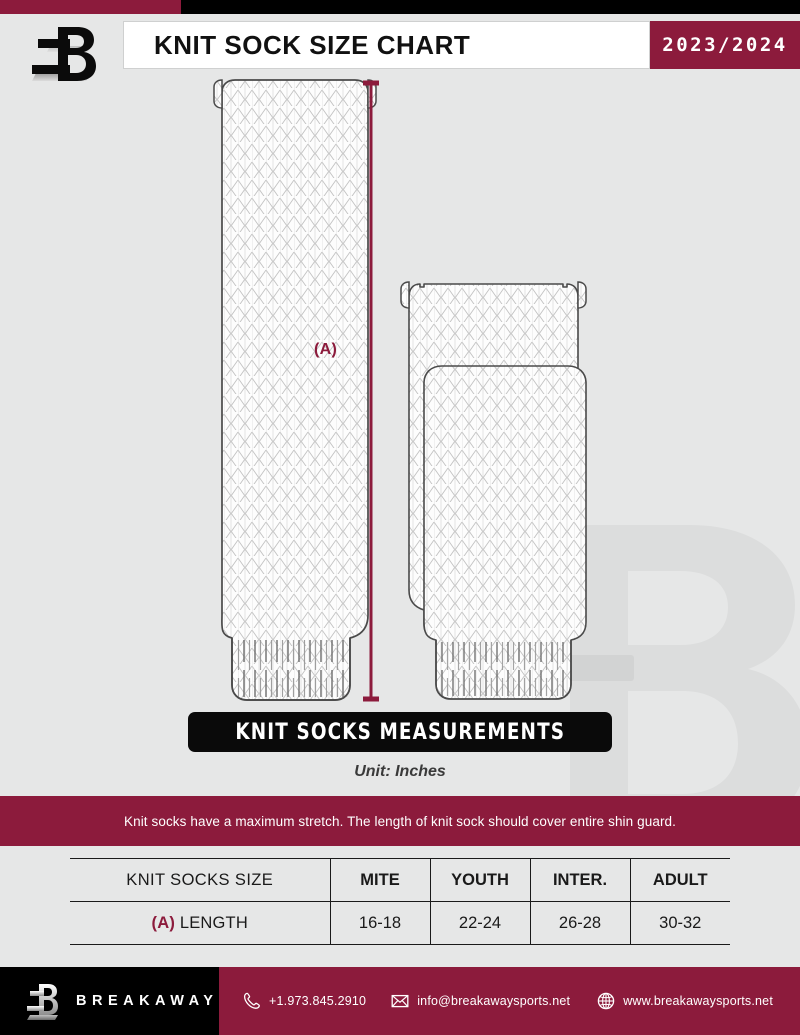 The image size is (800, 1035). Describe the element at coordinates (380, 880) in the screenshot. I see `table-header-mite: MITE` at that location.